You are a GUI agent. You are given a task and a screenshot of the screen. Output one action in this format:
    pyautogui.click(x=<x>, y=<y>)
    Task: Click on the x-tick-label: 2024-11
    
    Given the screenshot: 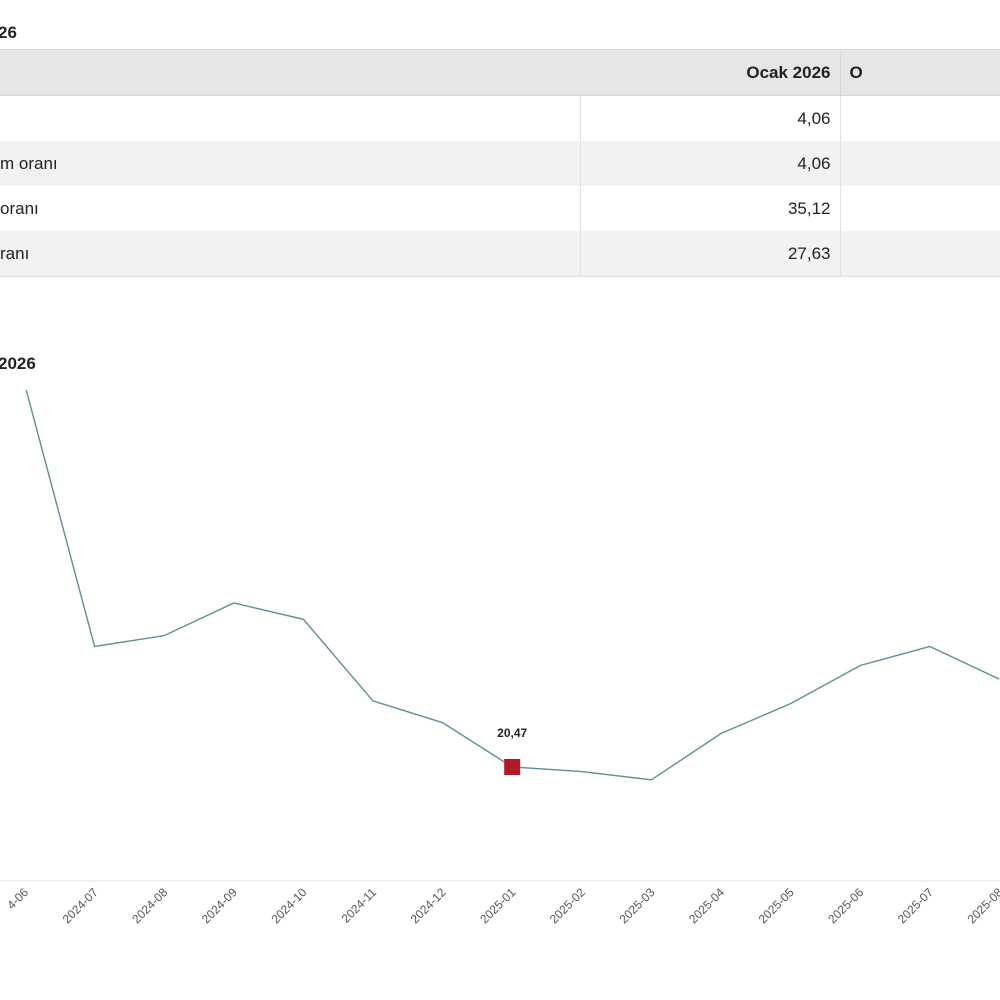 What is the action you would take?
    pyautogui.click(x=359, y=905)
    